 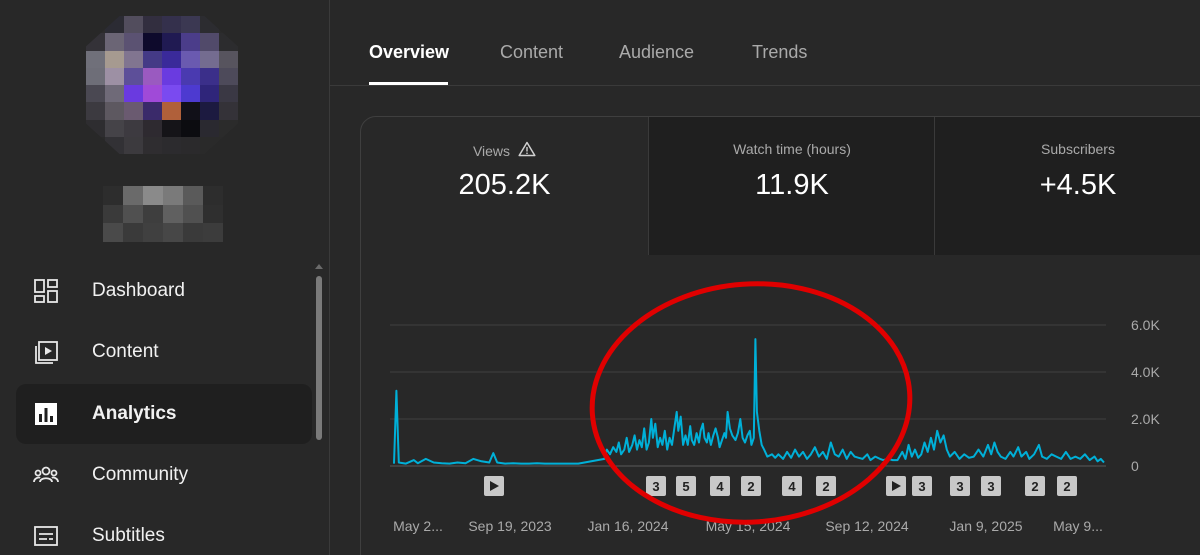 I want to click on tab-overview: Overview, so click(x=409, y=52).